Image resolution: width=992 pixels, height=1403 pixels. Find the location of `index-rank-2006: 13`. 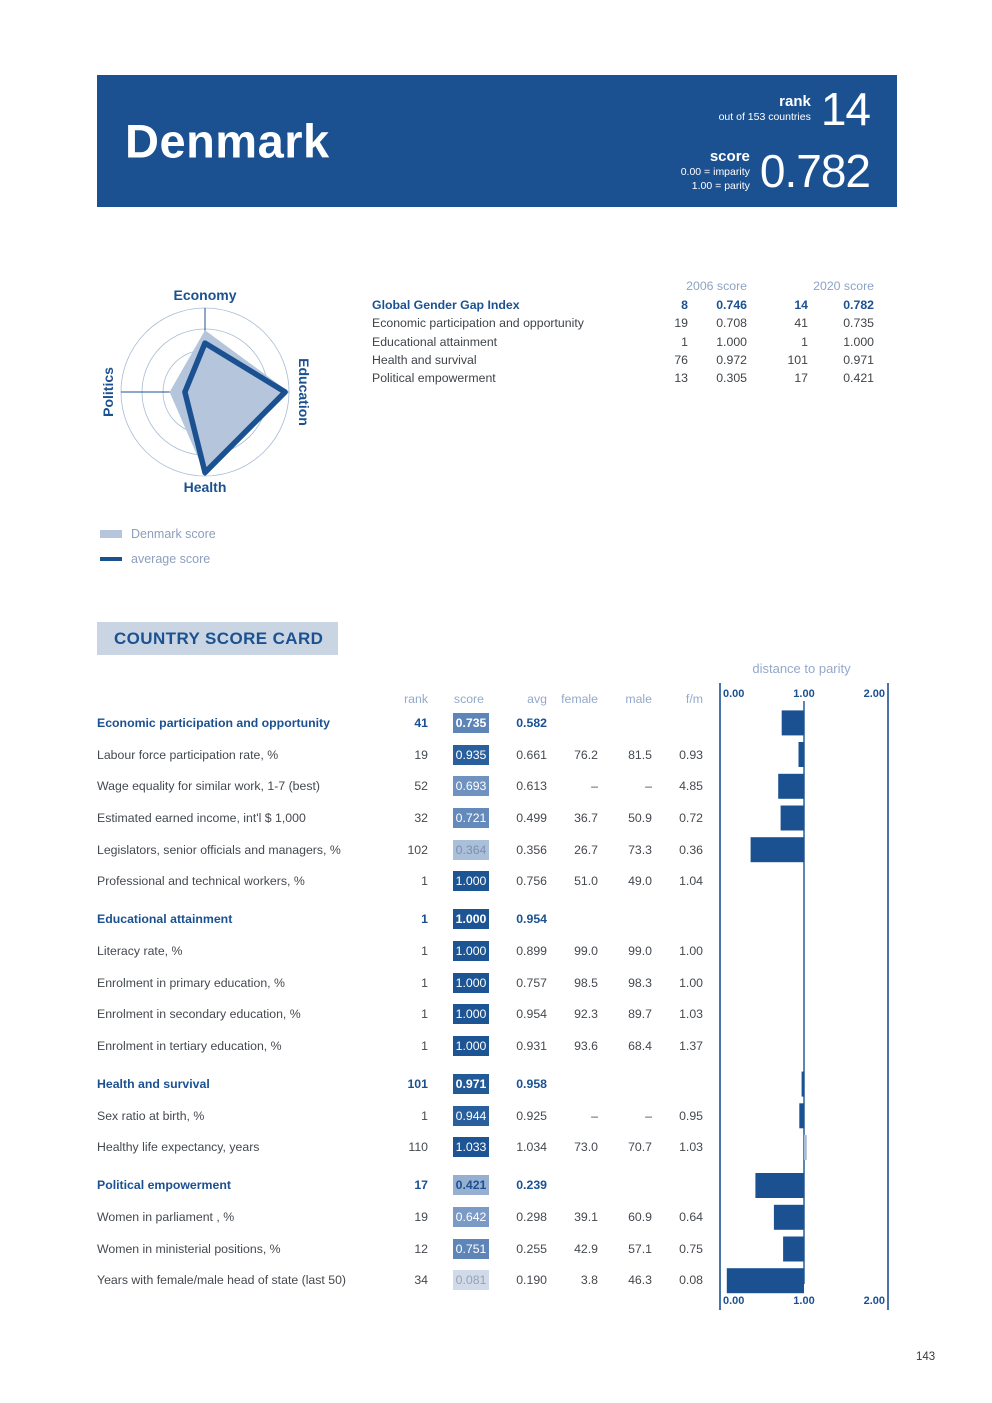

index-rank-2006: 13 is located at coordinates (681, 378).